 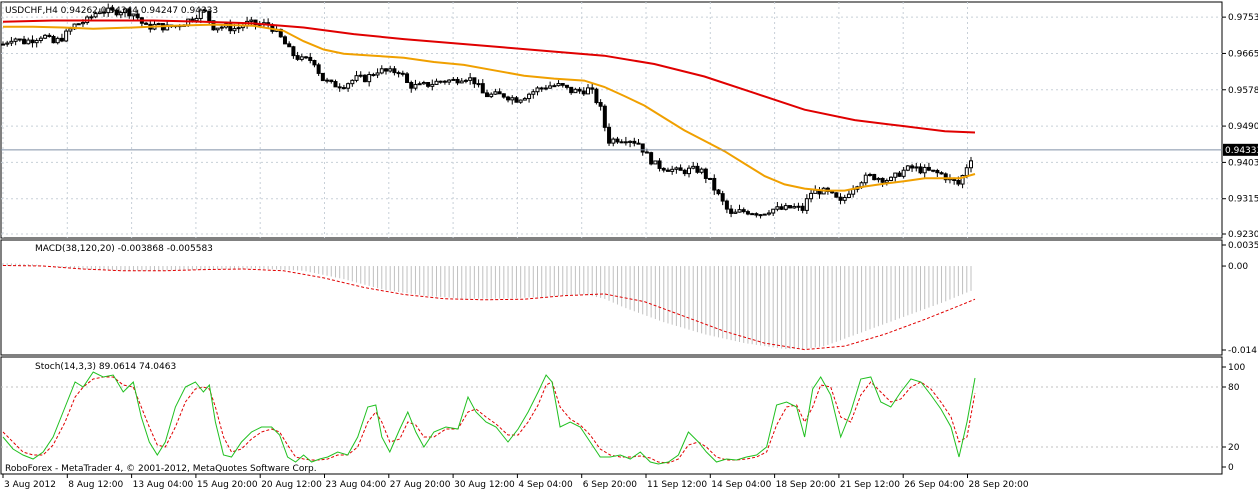 What do you see at coordinates (1238, 267) in the screenshot?
I see `macd-tick-label: 0.00` at bounding box center [1238, 267].